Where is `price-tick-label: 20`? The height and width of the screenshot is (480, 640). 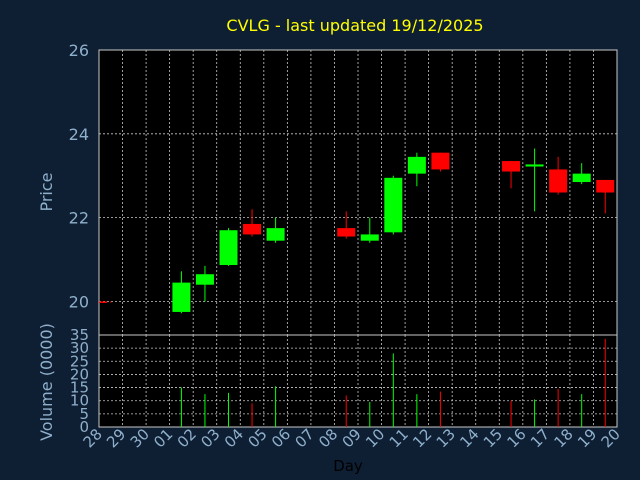
price-tick-label: 20 is located at coordinates (79, 301).